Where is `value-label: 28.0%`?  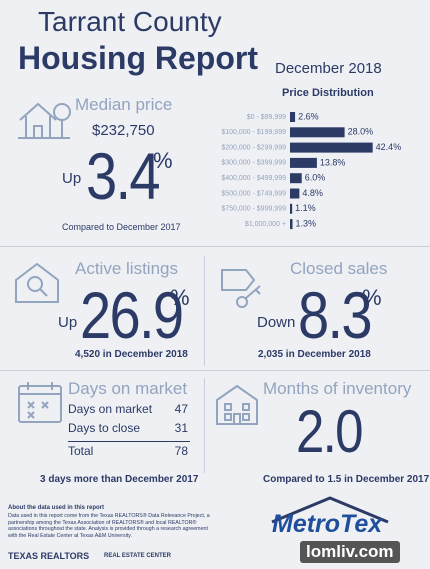 value-label: 28.0% is located at coordinates (361, 132).